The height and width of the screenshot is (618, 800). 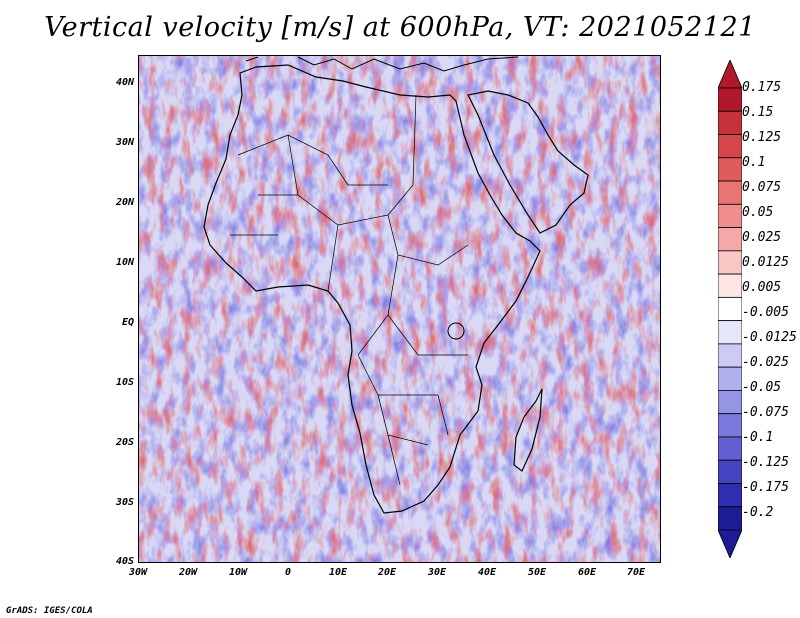 What do you see at coordinates (124, 142) in the screenshot?
I see `lat-label-30n: 30N` at bounding box center [124, 142].